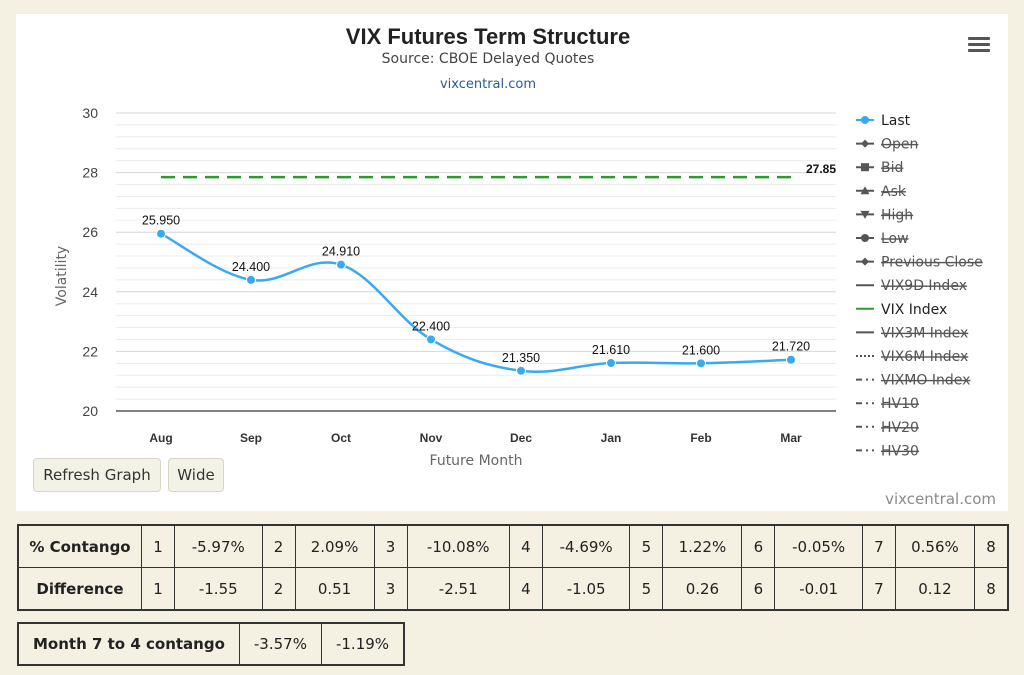 This screenshot has height=675, width=1024. I want to click on stats-row-label: Difference, so click(79, 589).